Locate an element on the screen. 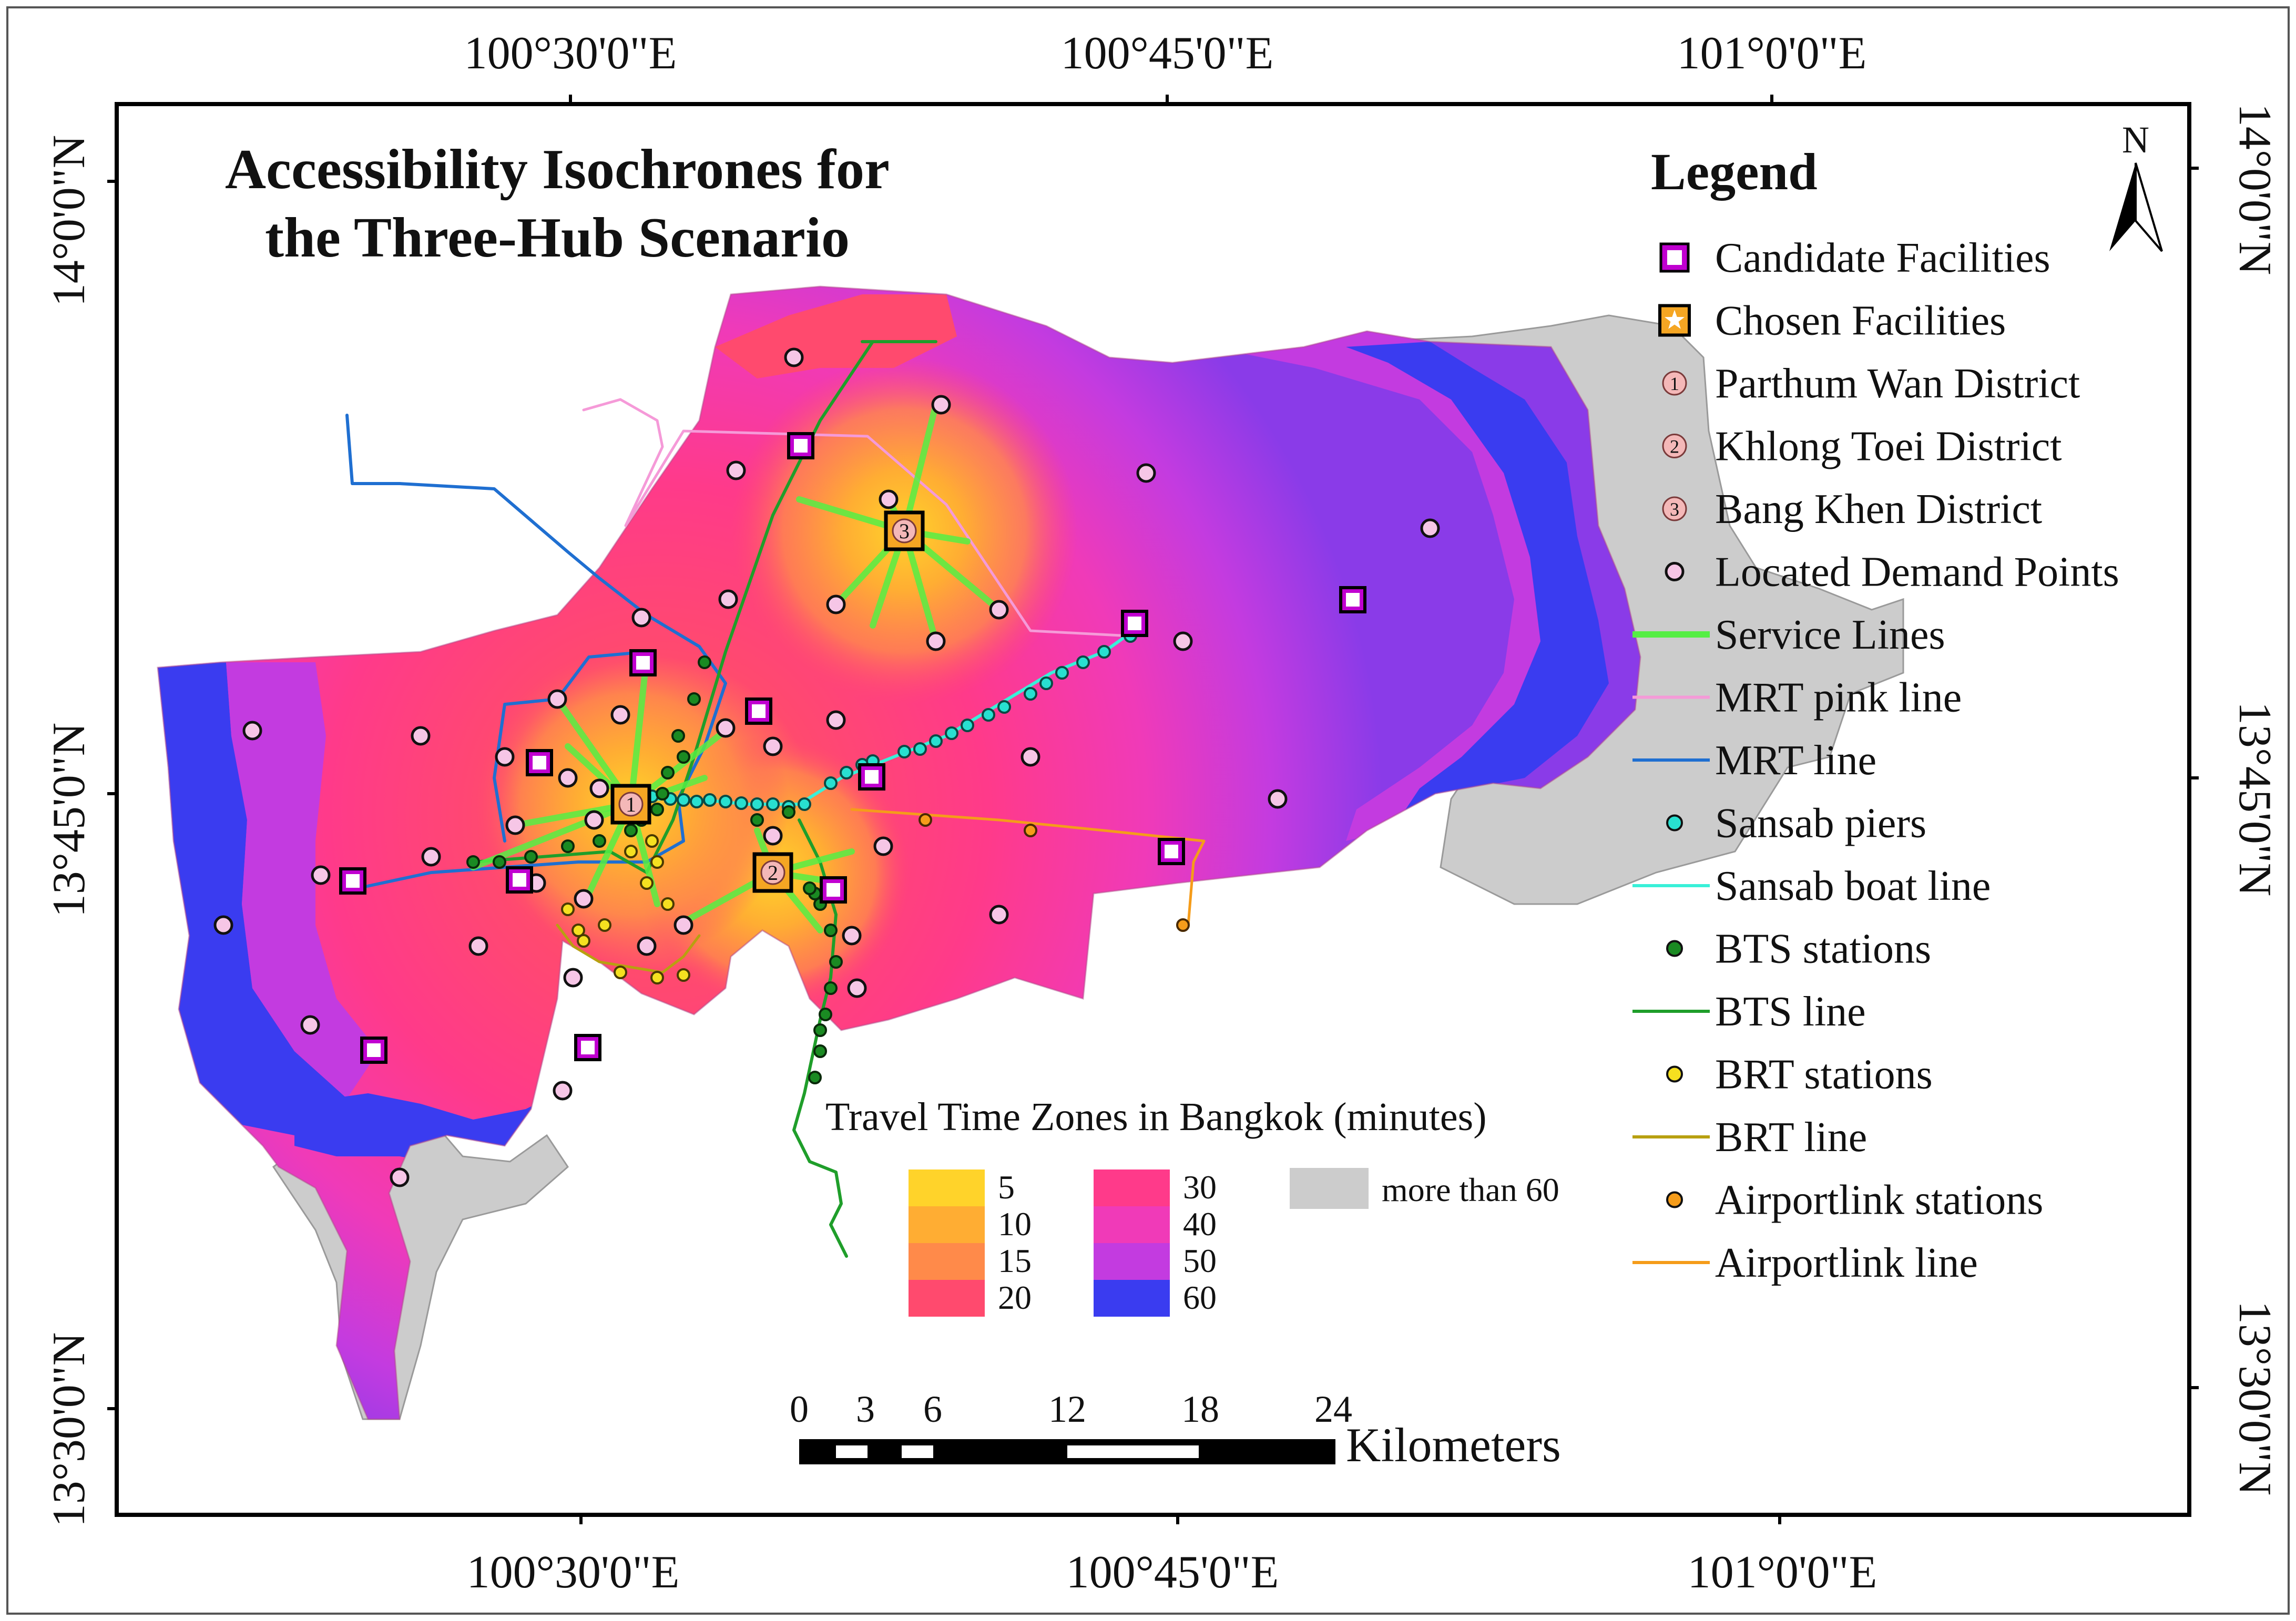  brt-stations is located at coordinates (626, 909).